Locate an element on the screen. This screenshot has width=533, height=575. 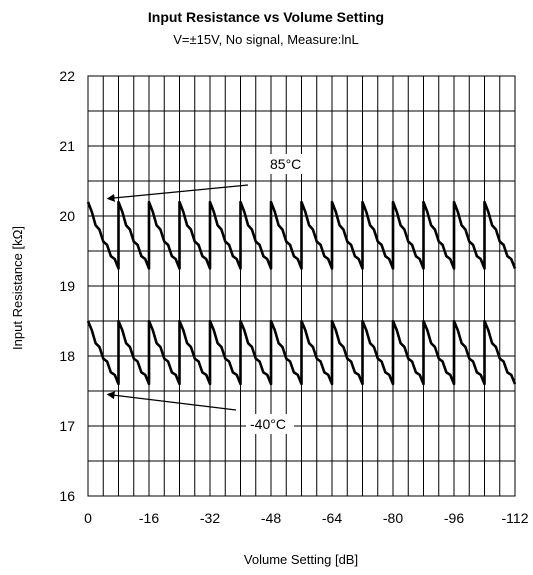
series-line-85C is located at coordinates (301, 235).